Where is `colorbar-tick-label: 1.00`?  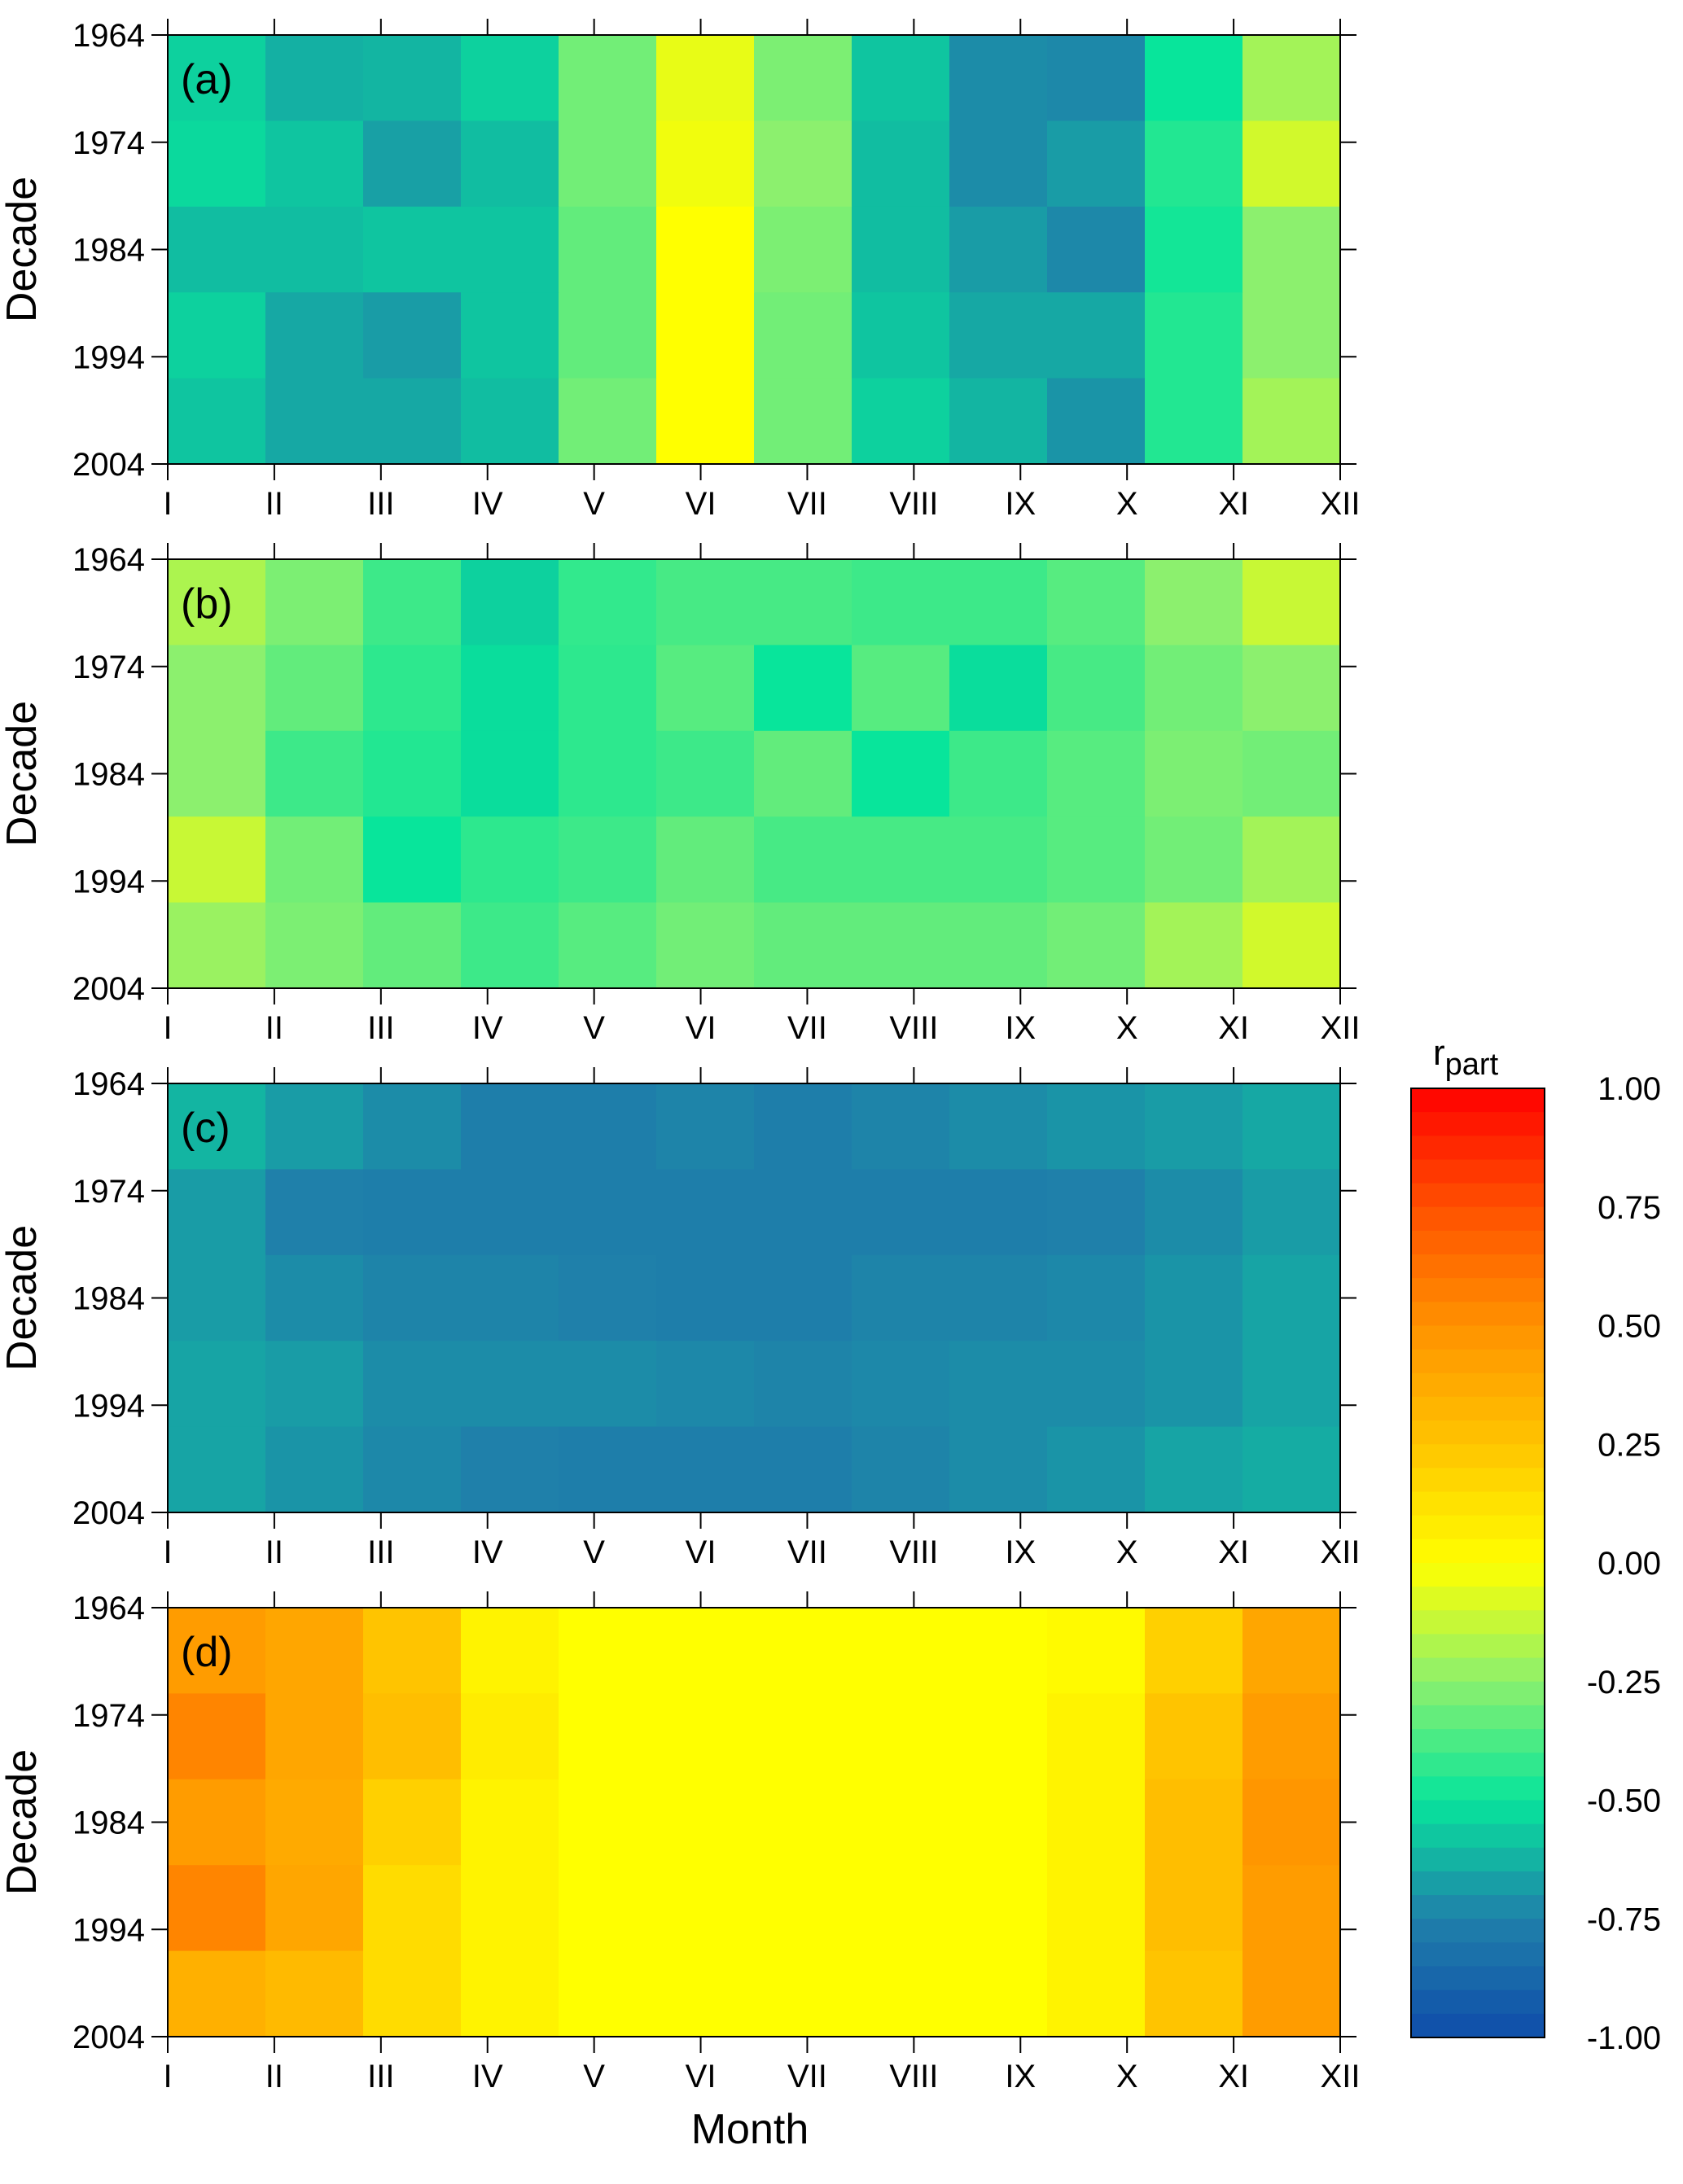
colorbar-tick-label: 1.00 is located at coordinates (1629, 1089).